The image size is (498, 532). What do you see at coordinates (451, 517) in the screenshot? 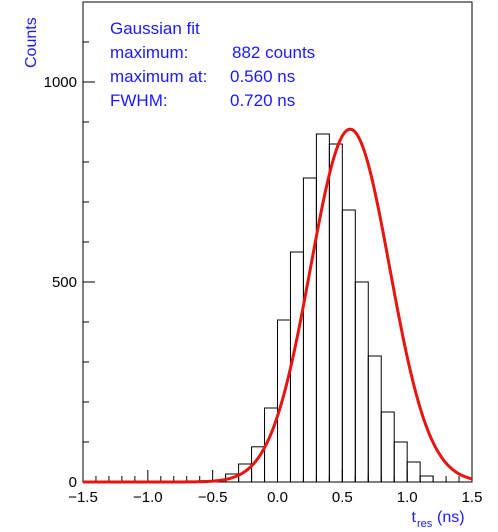
I see `x-axis-label-unit: (ns)` at bounding box center [451, 517].